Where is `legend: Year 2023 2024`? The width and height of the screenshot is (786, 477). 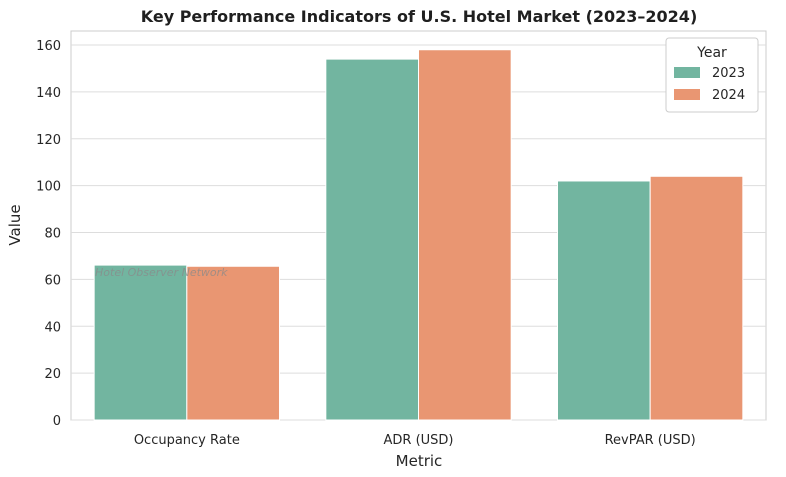
legend: Year 2023 2024 is located at coordinates (712, 75).